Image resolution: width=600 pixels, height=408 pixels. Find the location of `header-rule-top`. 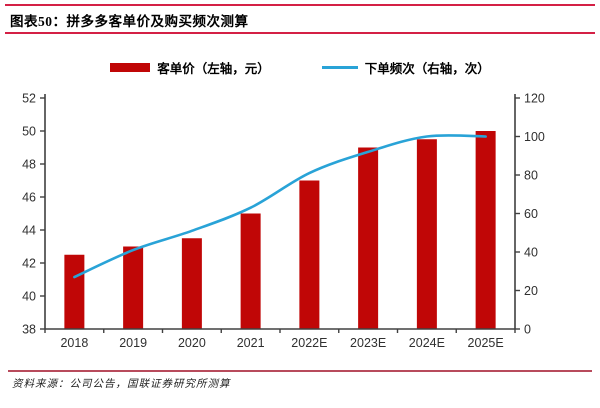

header-rule-top is located at coordinates (300, 5).